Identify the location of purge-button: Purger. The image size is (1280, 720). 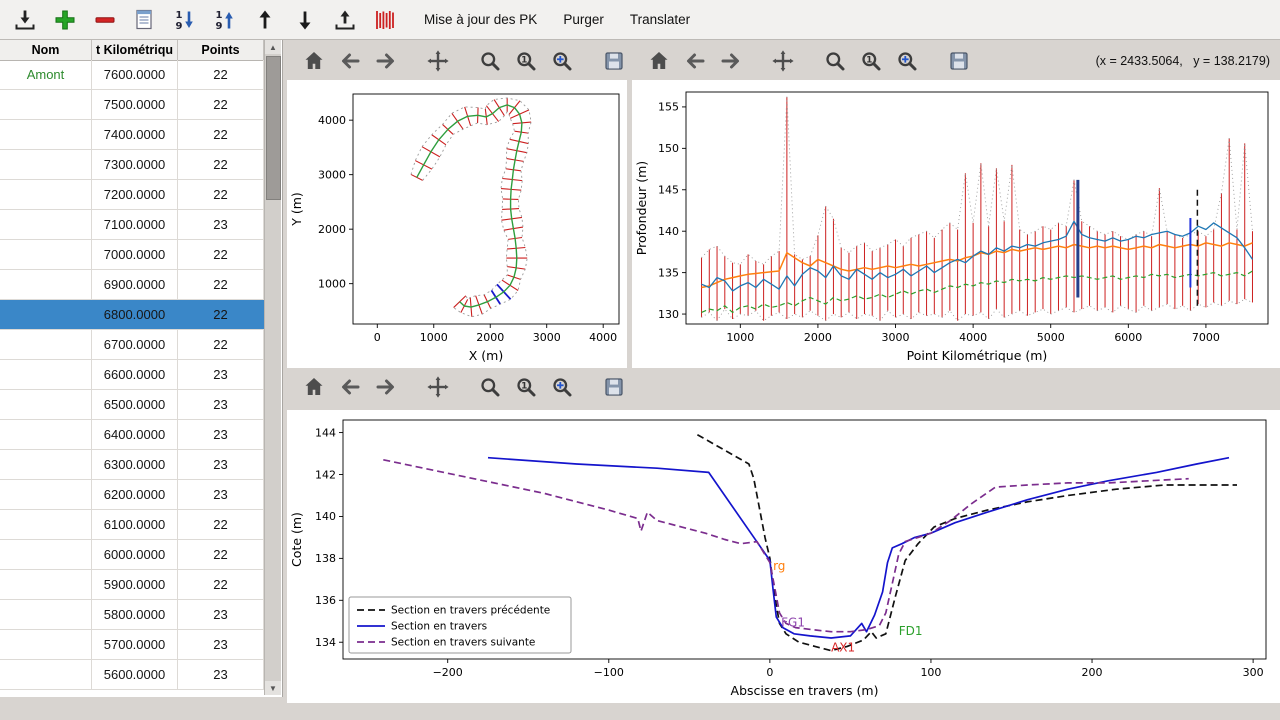
(583, 19).